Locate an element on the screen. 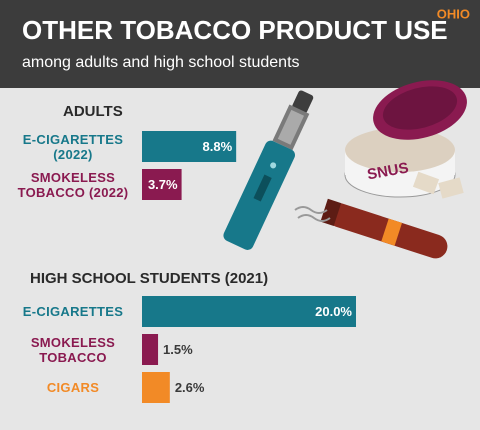 Image resolution: width=480 pixels, height=430 pixels. value-label: 20.0% is located at coordinates (333, 311).